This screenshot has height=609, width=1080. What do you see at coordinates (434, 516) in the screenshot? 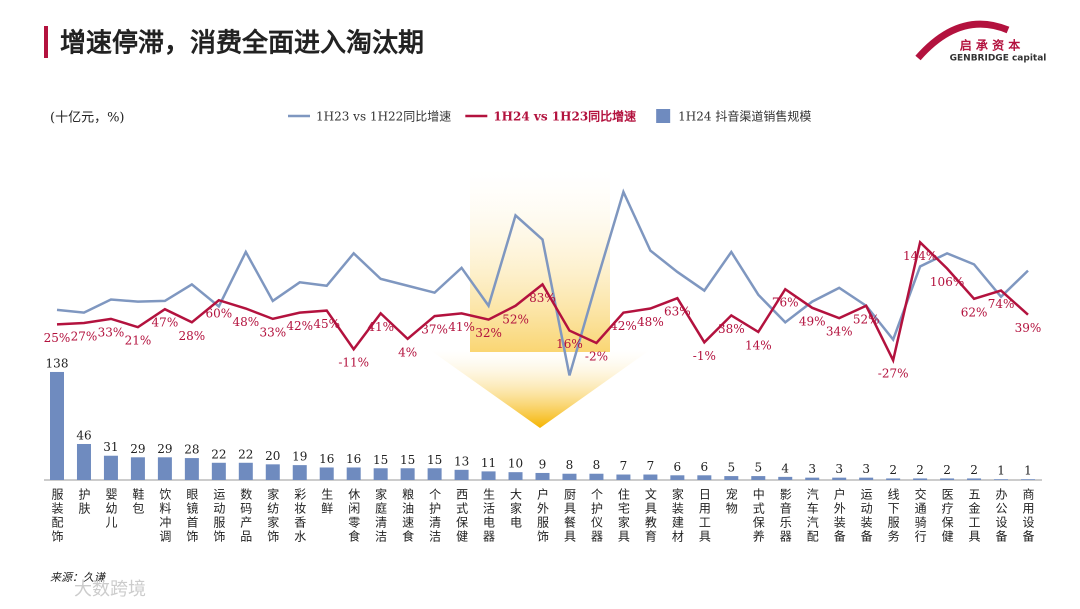
I see `x-tick-label: 个护清洁` at bounding box center [434, 516].